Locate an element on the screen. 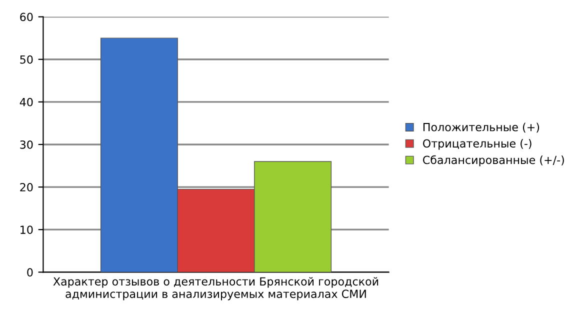 This screenshot has height=336, width=576. y-tick-label: 60 is located at coordinates (26, 17).